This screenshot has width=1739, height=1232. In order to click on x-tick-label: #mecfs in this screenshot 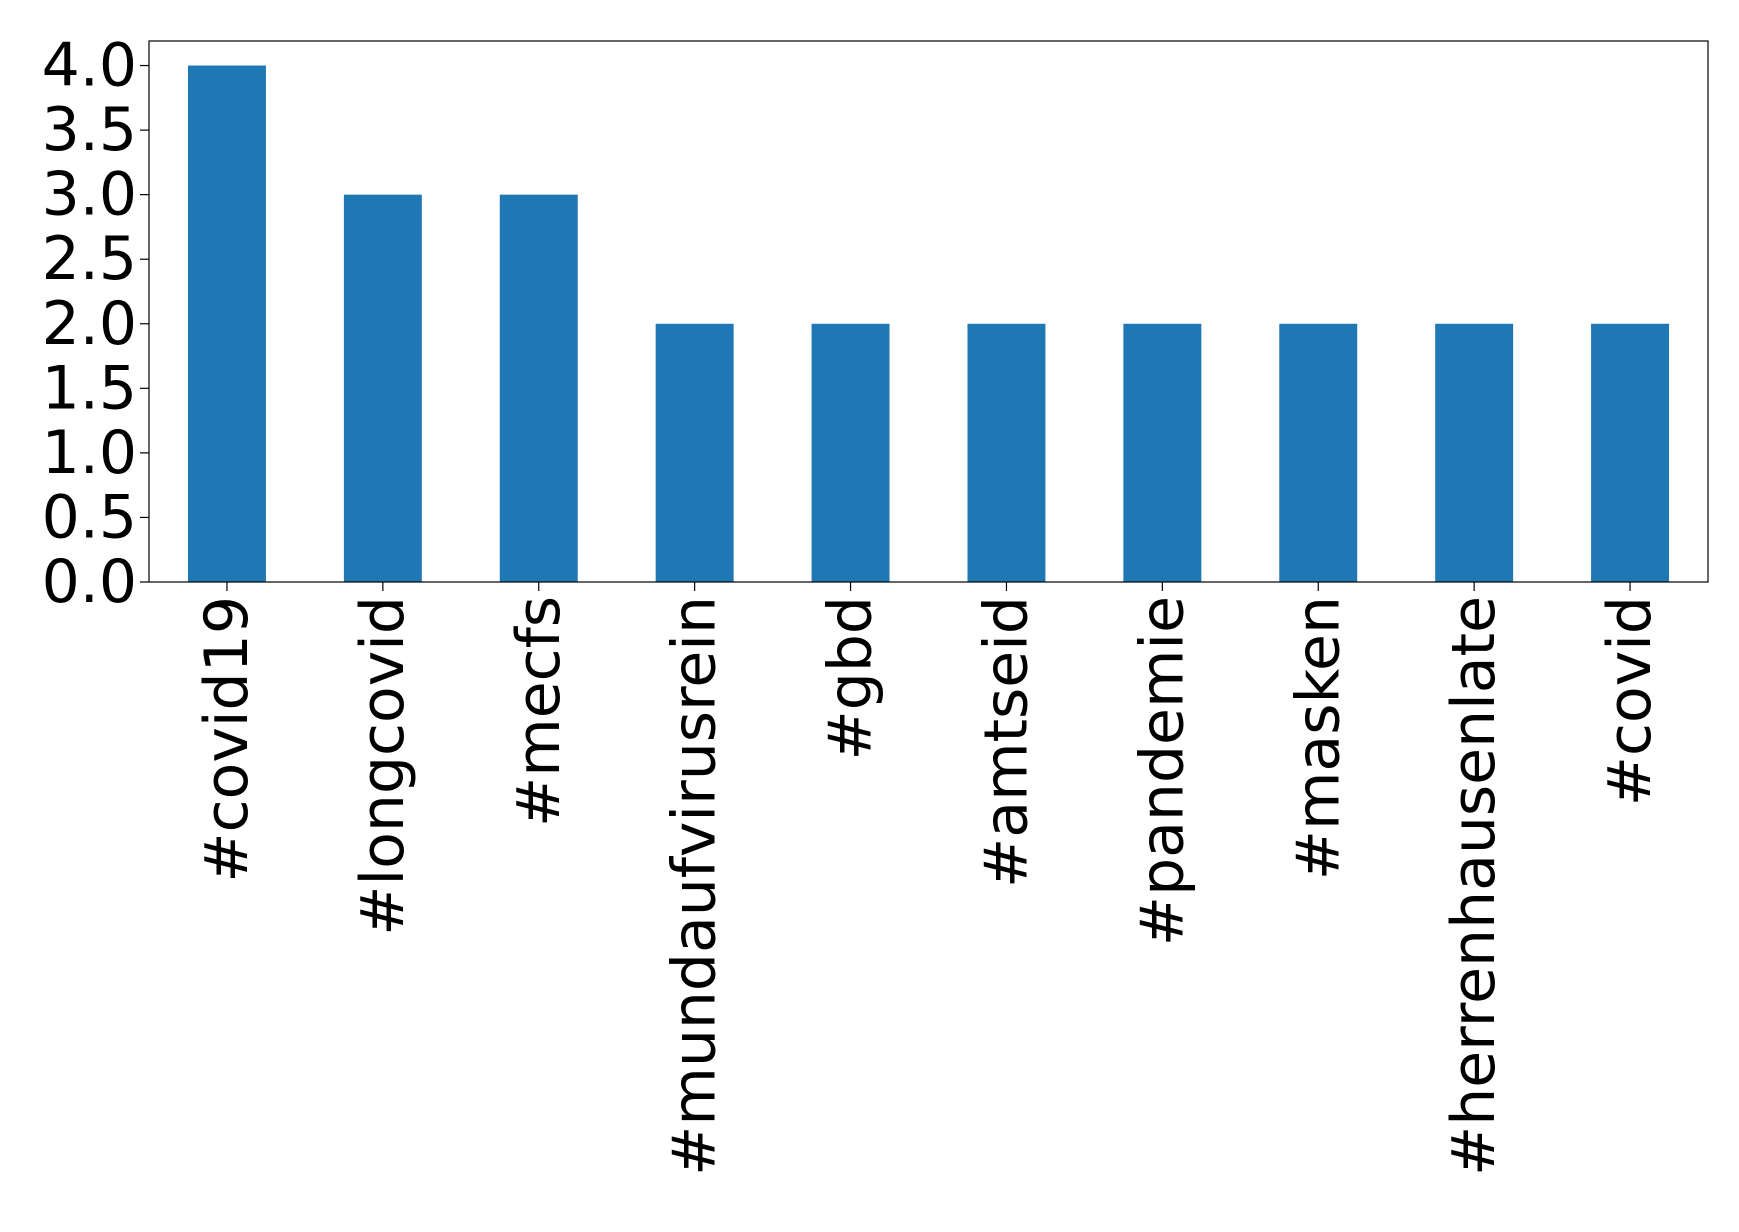, I will do `click(539, 711)`.